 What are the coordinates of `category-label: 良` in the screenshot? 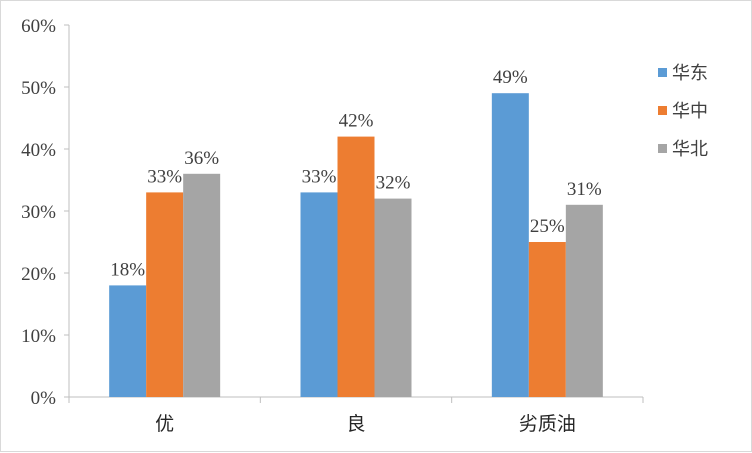 It's located at (355, 424).